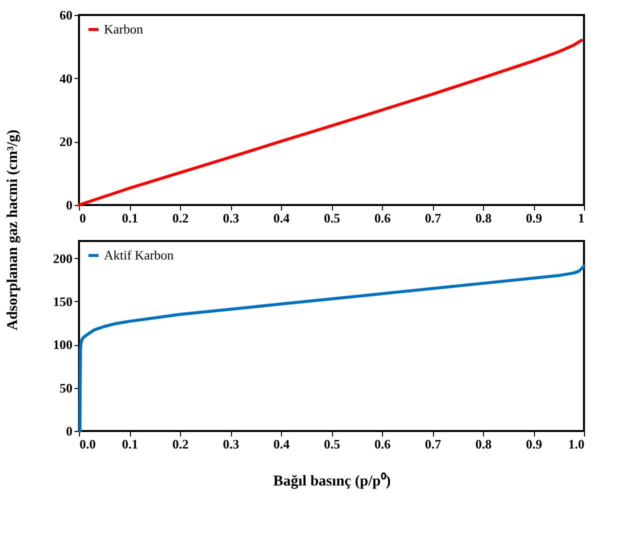 The height and width of the screenshot is (549, 633). I want to click on x-tick-label: 1.0, so click(576, 444).